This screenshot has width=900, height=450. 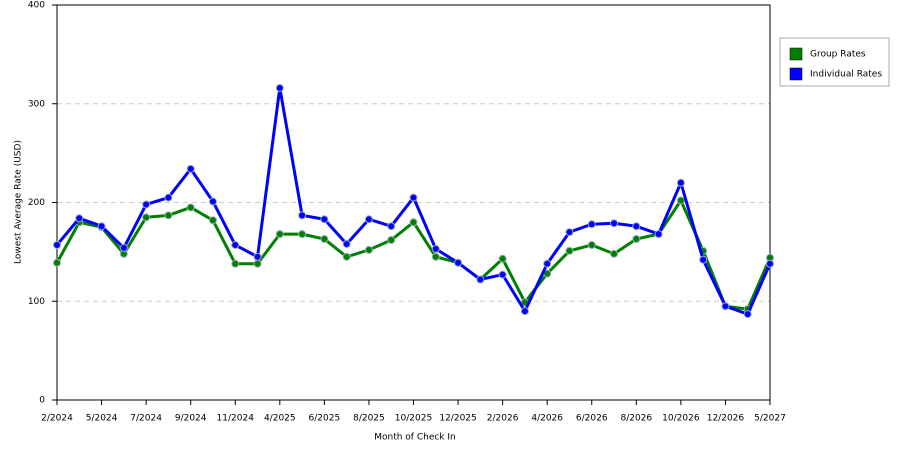 I want to click on y-tick-label: 300, so click(x=36, y=104).